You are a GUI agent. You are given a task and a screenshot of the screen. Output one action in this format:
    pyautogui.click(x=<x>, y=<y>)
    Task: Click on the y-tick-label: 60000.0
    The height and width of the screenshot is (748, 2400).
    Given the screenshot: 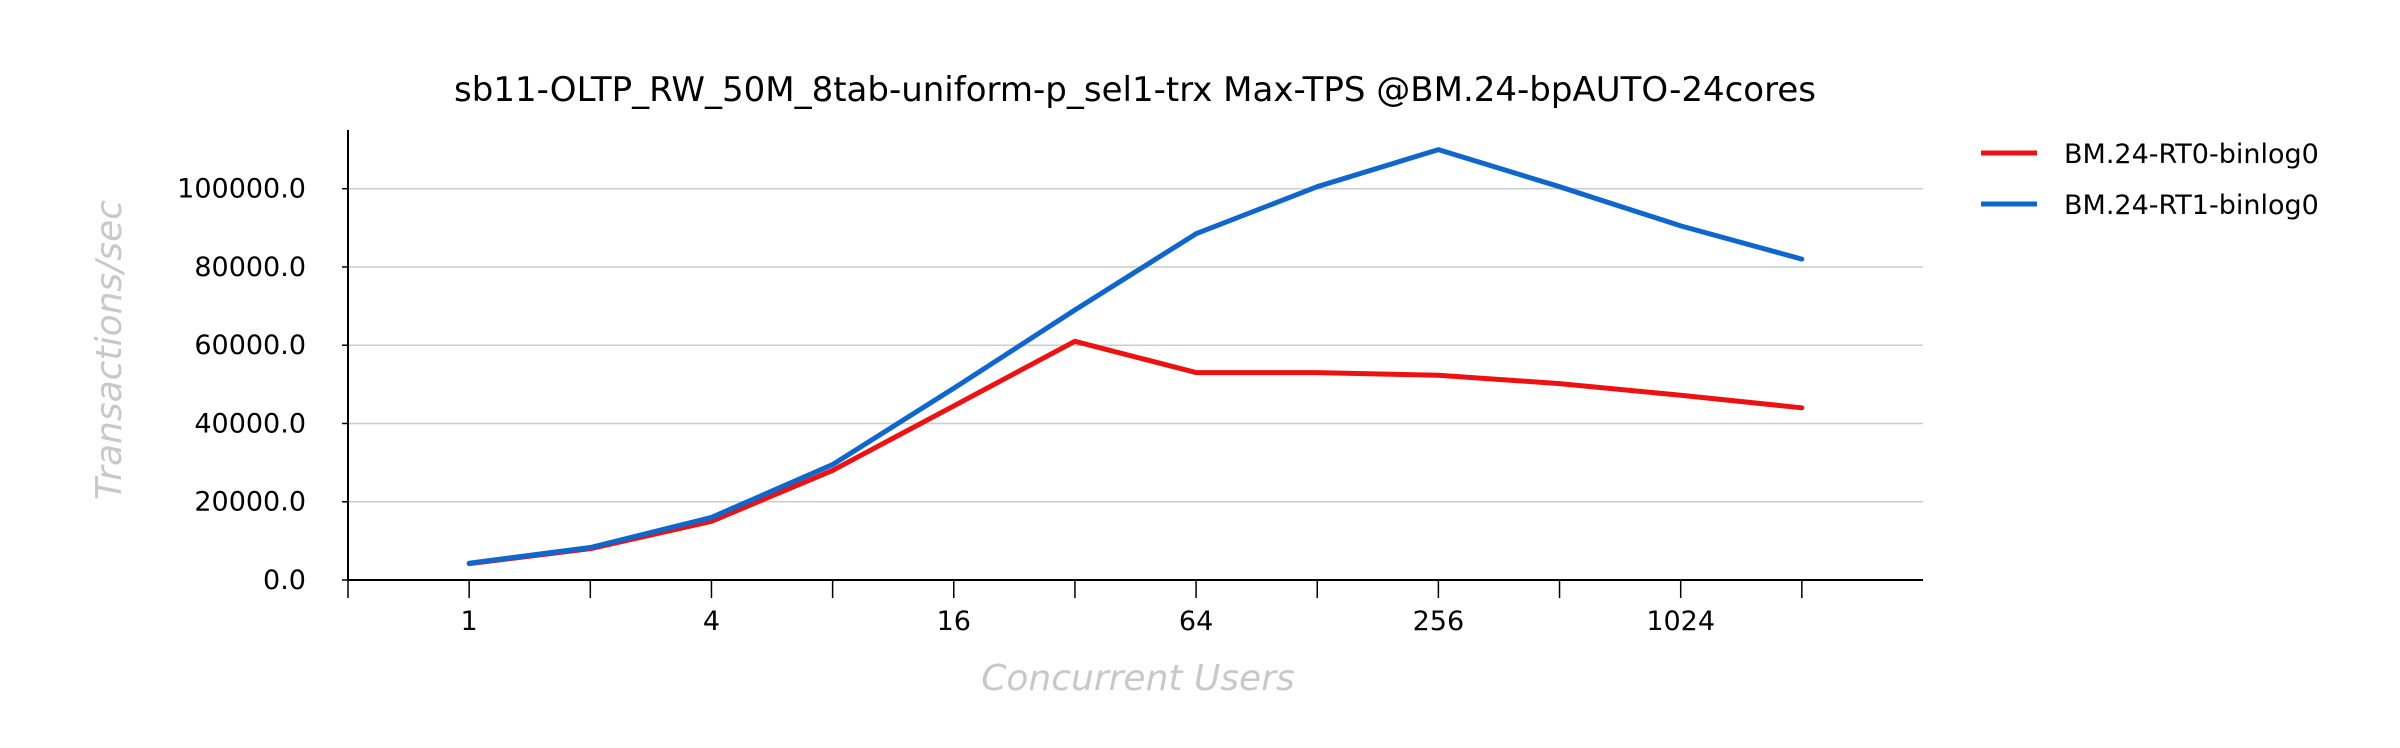 What is the action you would take?
    pyautogui.click(x=250, y=345)
    